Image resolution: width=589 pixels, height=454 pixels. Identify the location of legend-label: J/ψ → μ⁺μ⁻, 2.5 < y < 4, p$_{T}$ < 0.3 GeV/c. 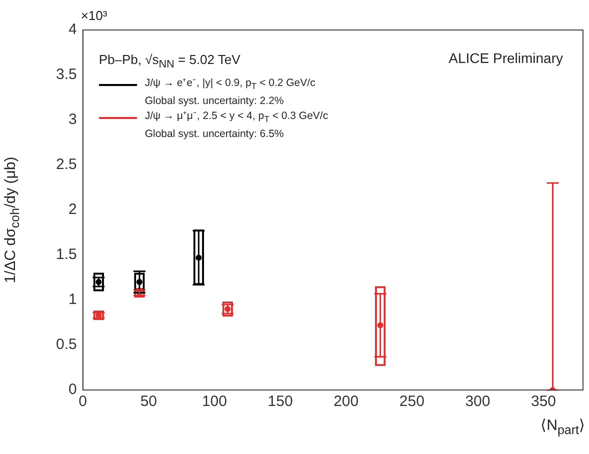
(236, 117).